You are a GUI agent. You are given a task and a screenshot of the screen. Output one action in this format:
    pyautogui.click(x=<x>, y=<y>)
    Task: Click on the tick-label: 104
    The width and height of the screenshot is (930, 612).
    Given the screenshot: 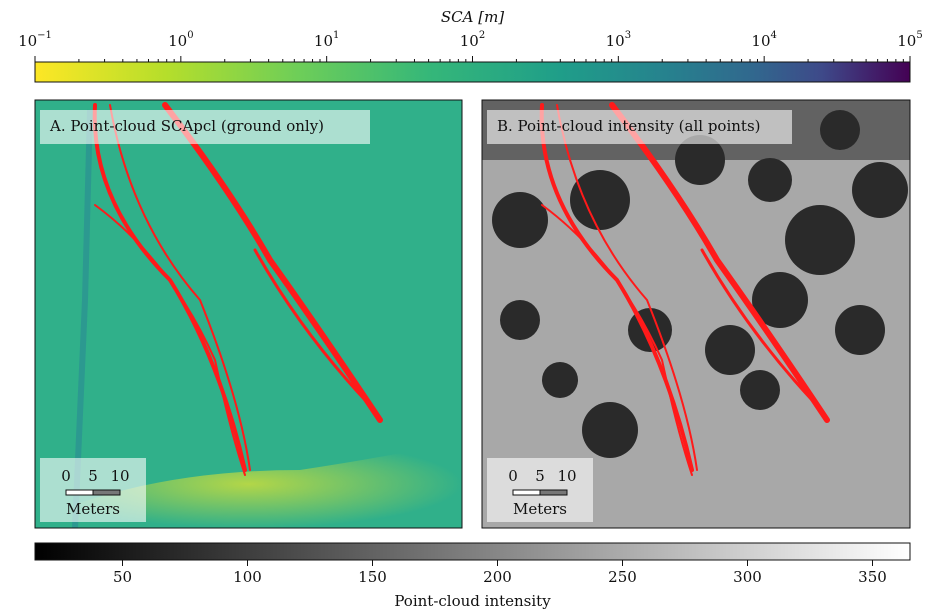 What is the action you would take?
    pyautogui.click(x=763, y=40)
    